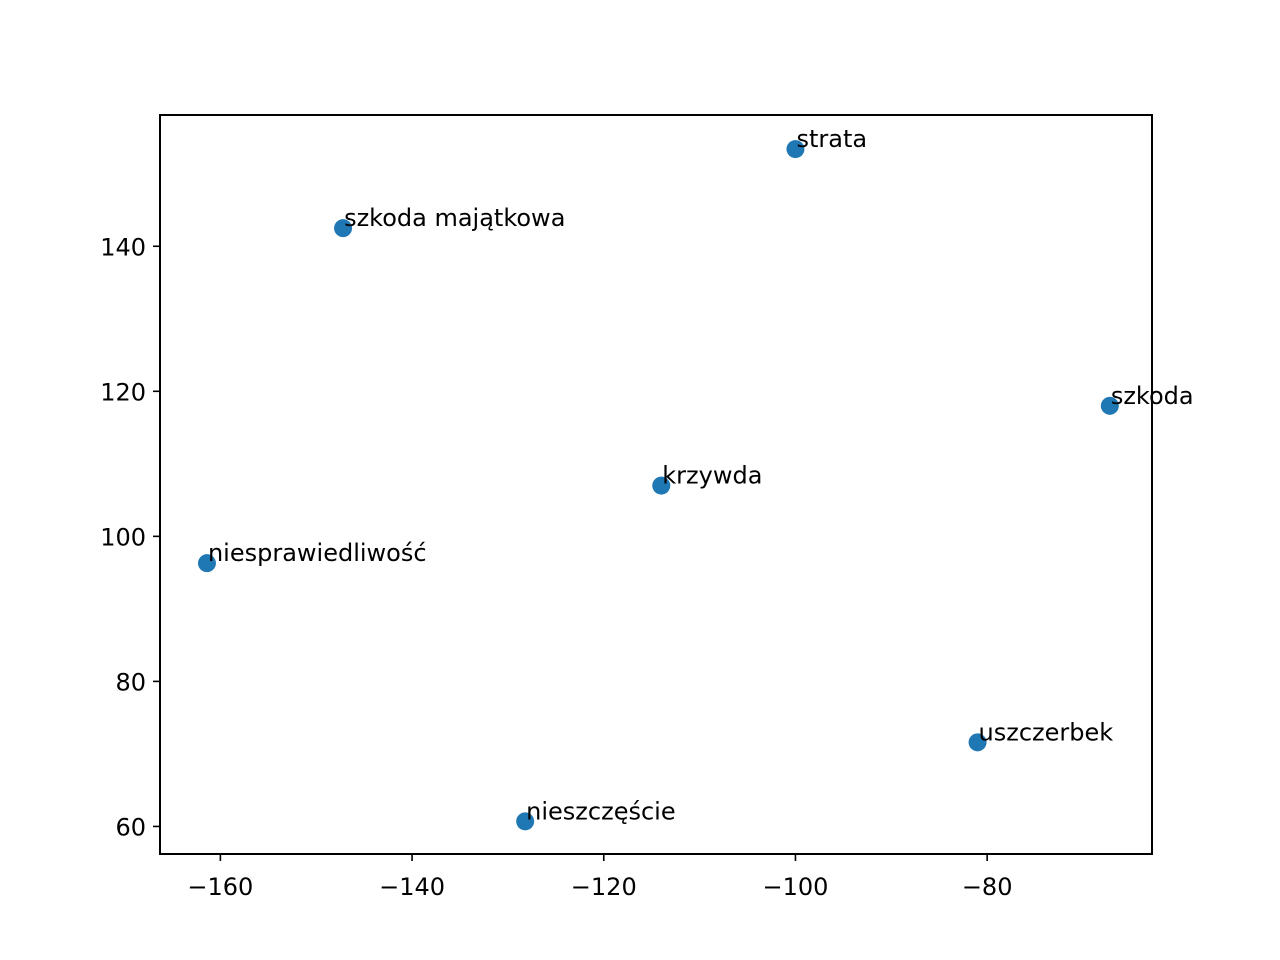 The image size is (1280, 960). Describe the element at coordinates (604, 887) in the screenshot. I see `x-tick-label: −120` at that location.